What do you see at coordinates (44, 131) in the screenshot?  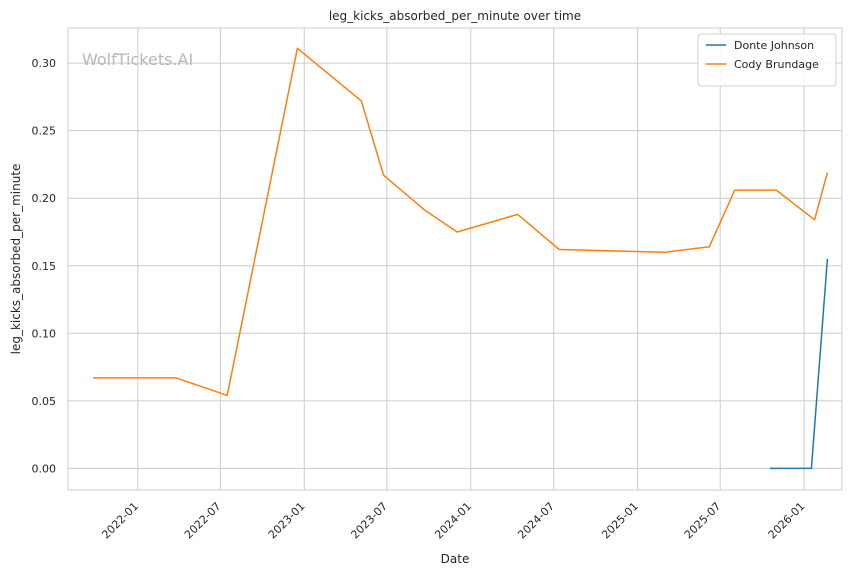 I see `y-tick-label: 0.25` at bounding box center [44, 131].